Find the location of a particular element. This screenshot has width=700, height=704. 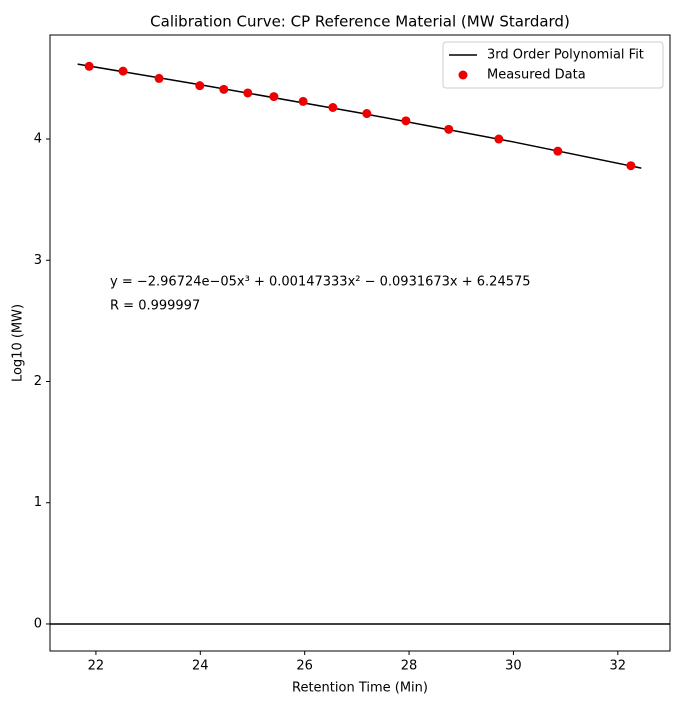

legend-label: Measured Data is located at coordinates (536, 75).